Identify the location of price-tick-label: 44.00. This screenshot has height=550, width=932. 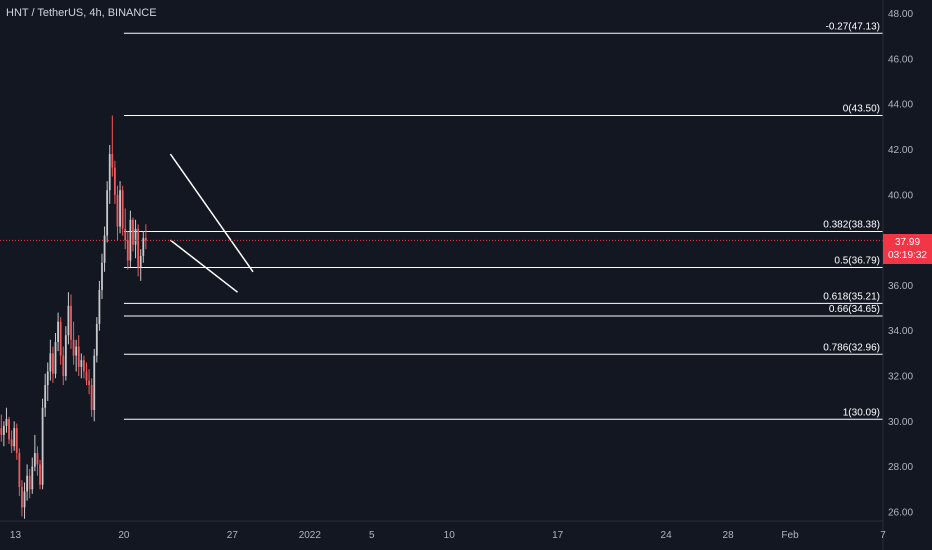
(900, 105).